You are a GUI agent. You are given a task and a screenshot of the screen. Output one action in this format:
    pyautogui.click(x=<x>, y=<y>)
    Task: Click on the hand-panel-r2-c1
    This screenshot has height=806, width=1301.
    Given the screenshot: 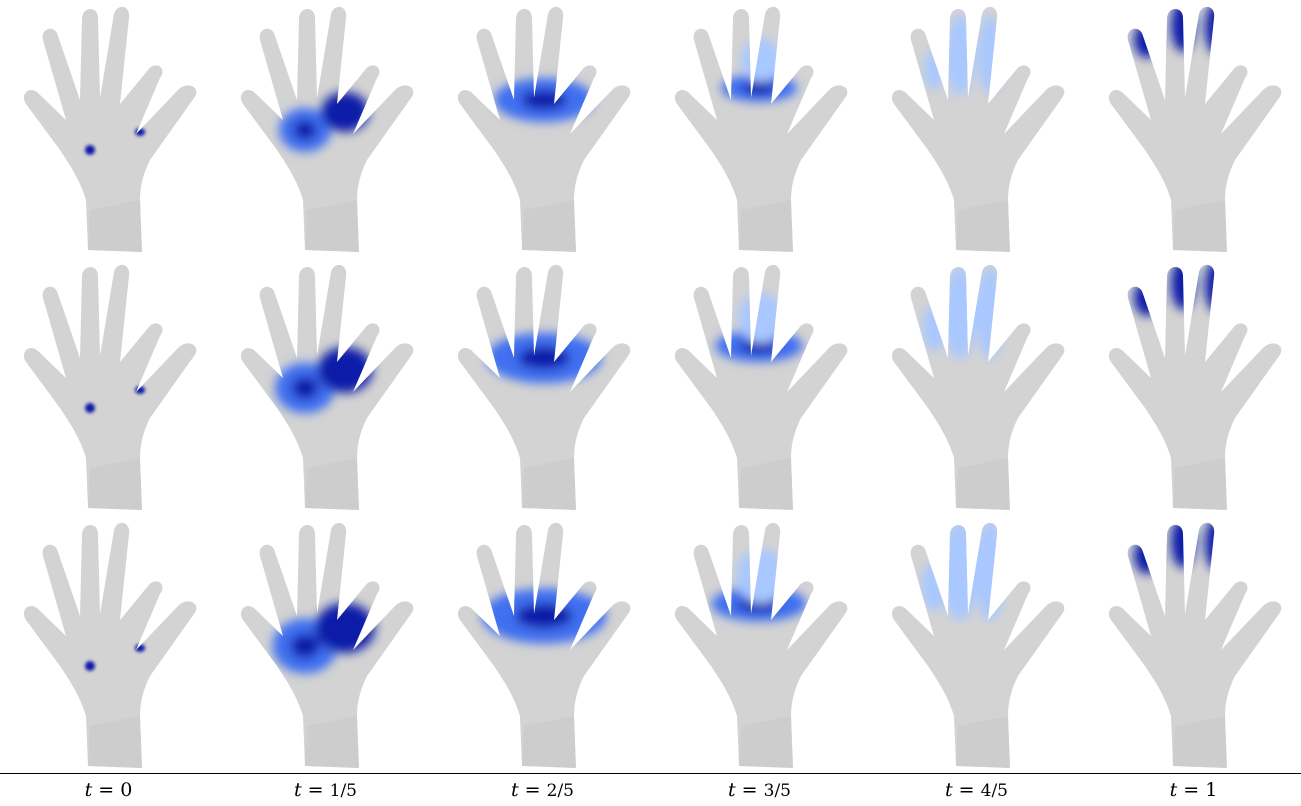 What is the action you would take?
    pyautogui.click(x=108, y=387)
    